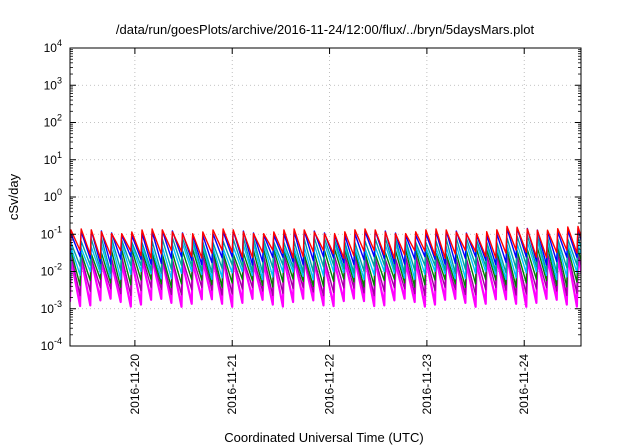  Describe the element at coordinates (325, 242) in the screenshot. I see `series-line` at that location.